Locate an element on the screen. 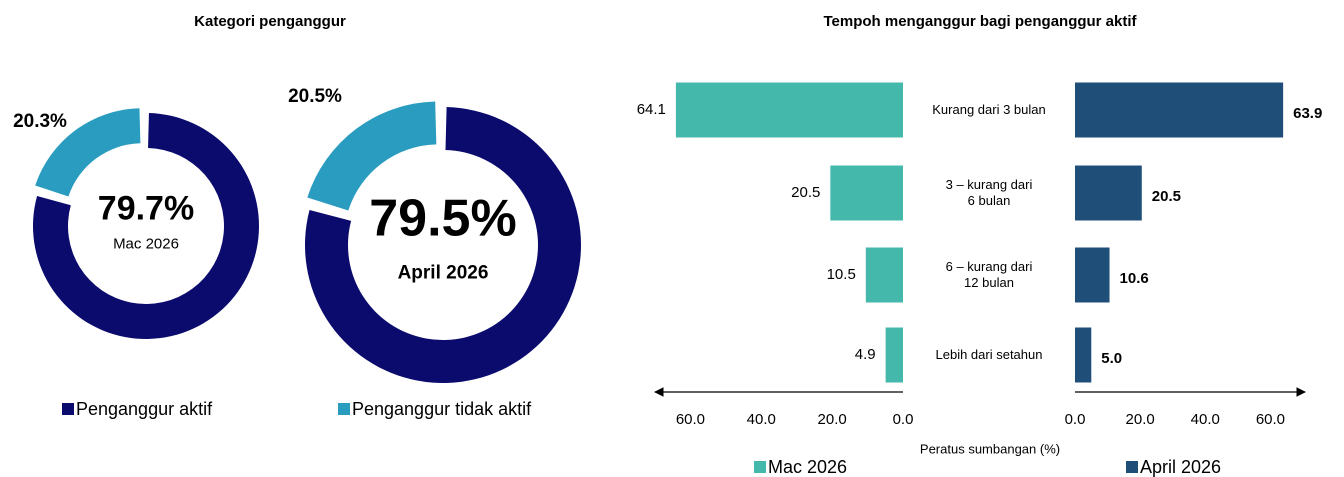 Image resolution: width=1344 pixels, height=477 pixels. value-label: 64.1 is located at coordinates (651, 109).